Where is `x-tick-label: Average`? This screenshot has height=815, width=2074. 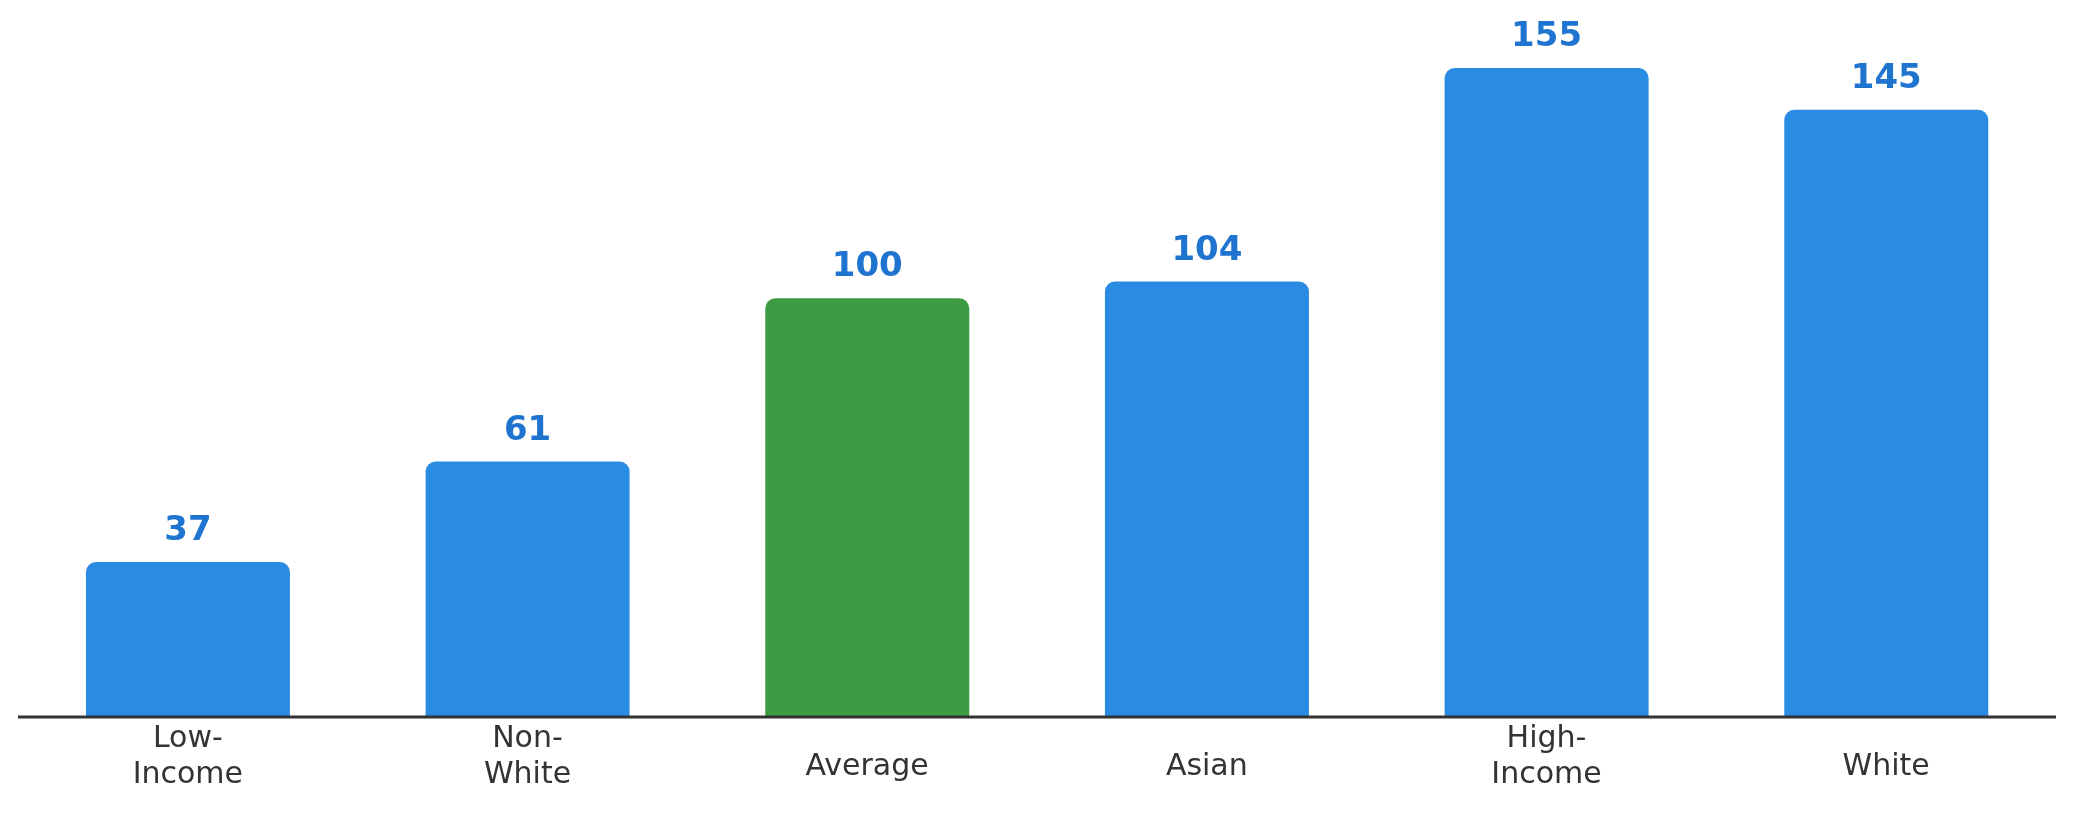 x-tick-label: Average is located at coordinates (867, 764).